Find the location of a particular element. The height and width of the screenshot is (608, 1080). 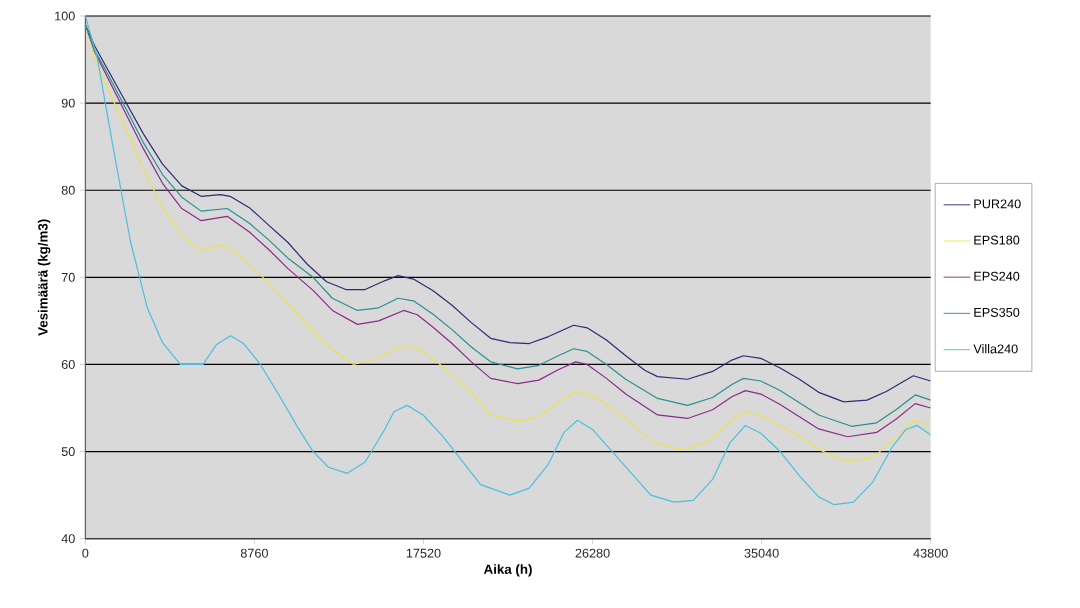

y-tick-label: 60 is located at coordinates (68, 364).